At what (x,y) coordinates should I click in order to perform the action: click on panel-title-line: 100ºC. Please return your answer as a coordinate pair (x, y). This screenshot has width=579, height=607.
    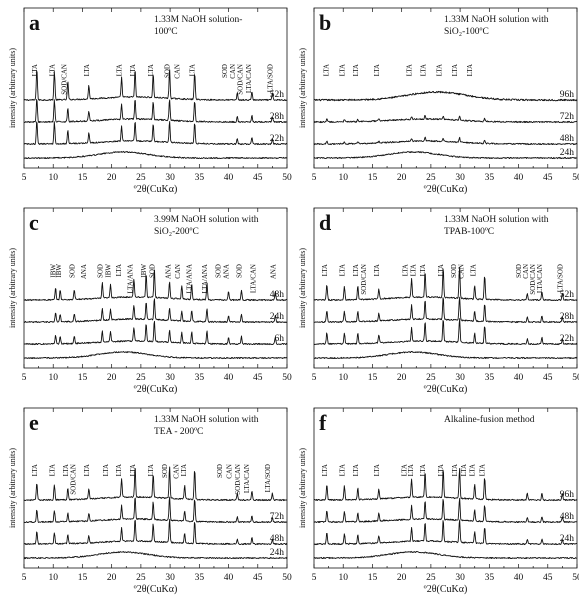
    Looking at the image, I should click on (166, 32).